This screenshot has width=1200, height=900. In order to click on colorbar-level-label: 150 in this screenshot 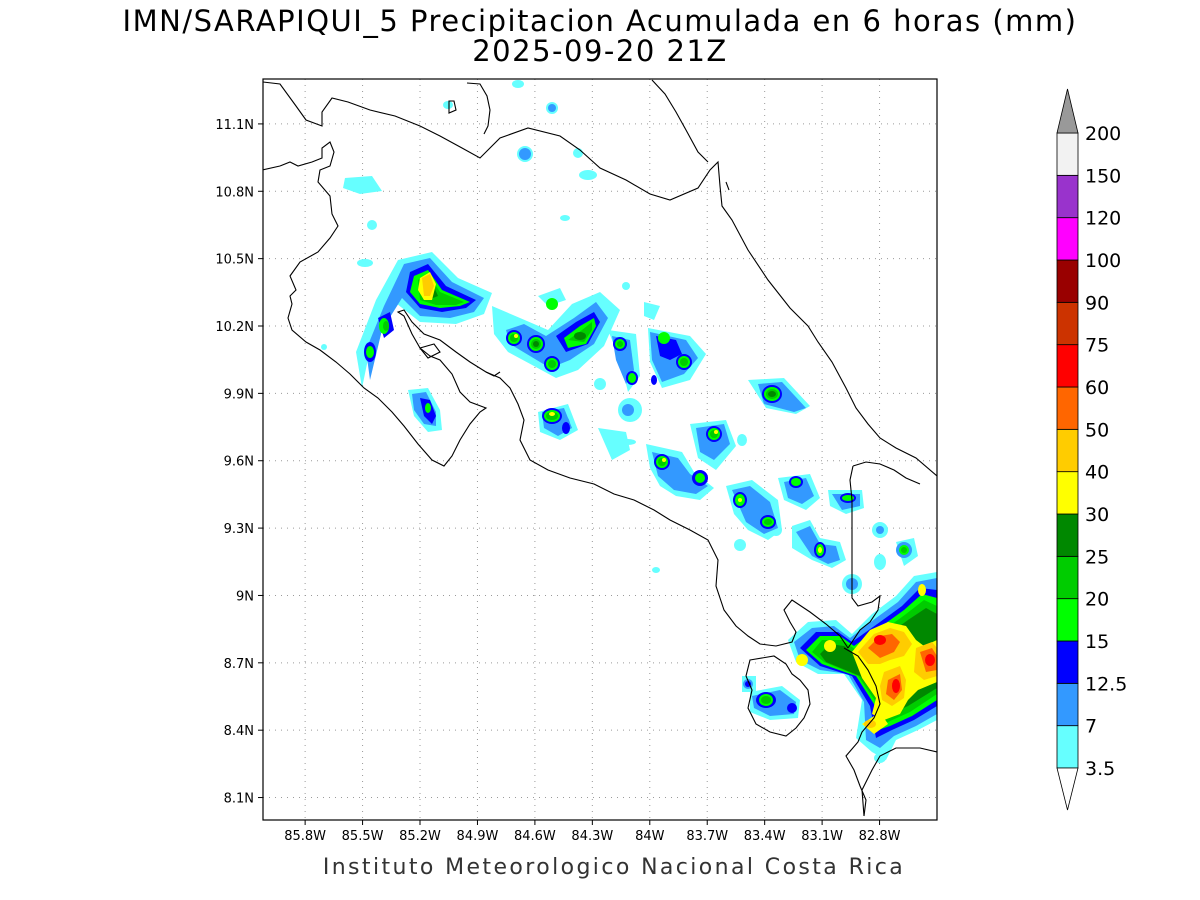, I will do `click(1103, 176)`.